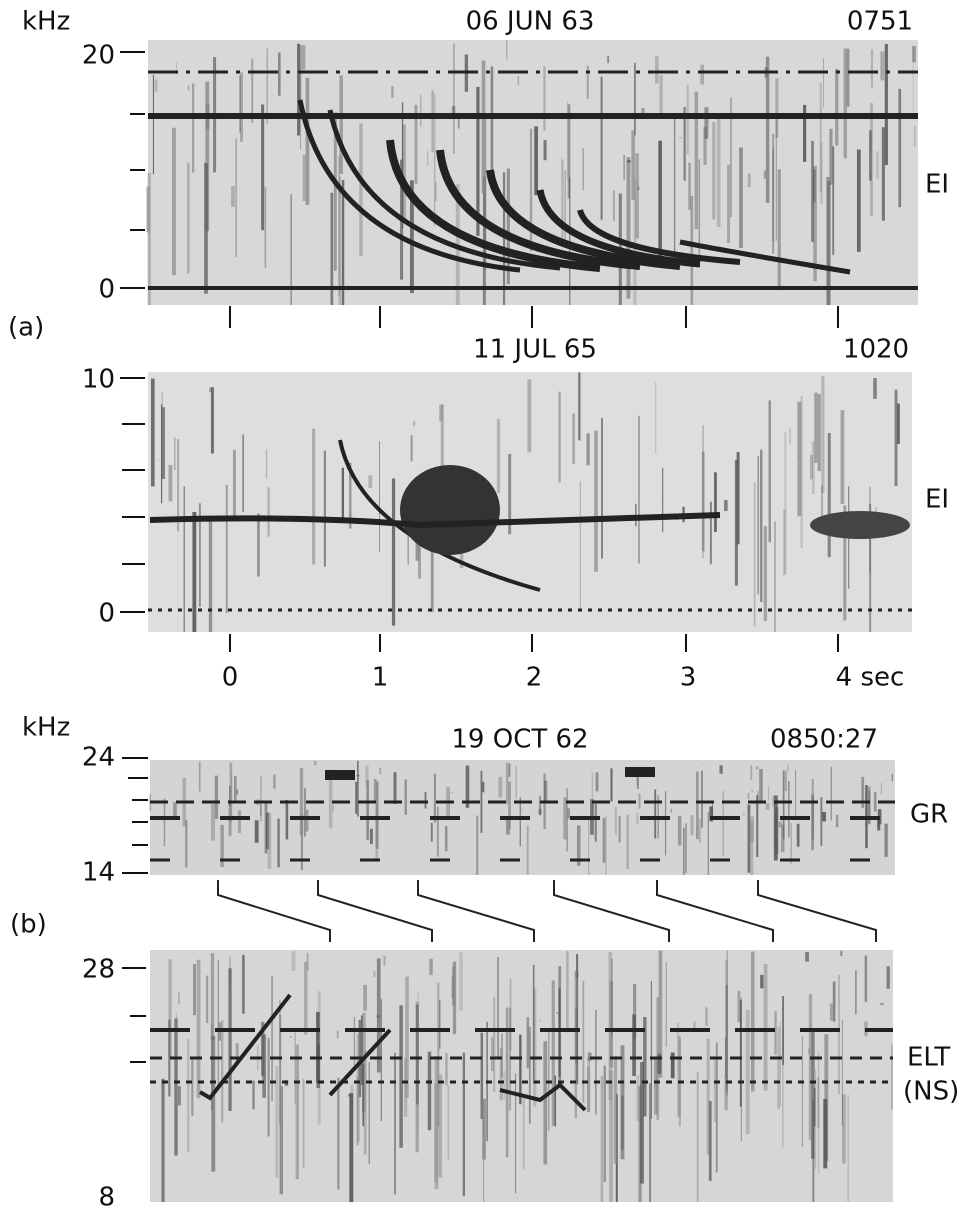  What do you see at coordinates (380, 678) in the screenshot?
I see `x-label: 1` at bounding box center [380, 678].